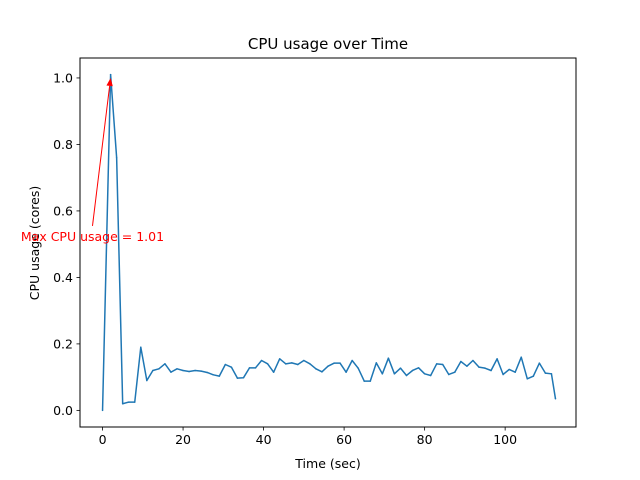 The image size is (640, 480). What do you see at coordinates (103, 439) in the screenshot?
I see `x-tick-label: 0` at bounding box center [103, 439].